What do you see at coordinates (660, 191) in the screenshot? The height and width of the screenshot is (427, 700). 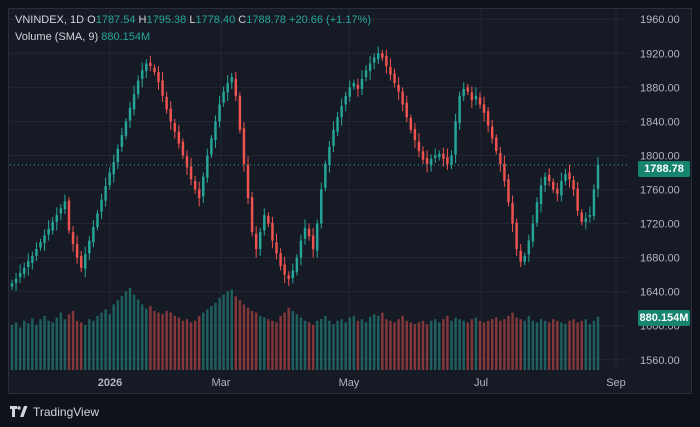 I see `y-tick-label: 1760.00` at bounding box center [660, 191].